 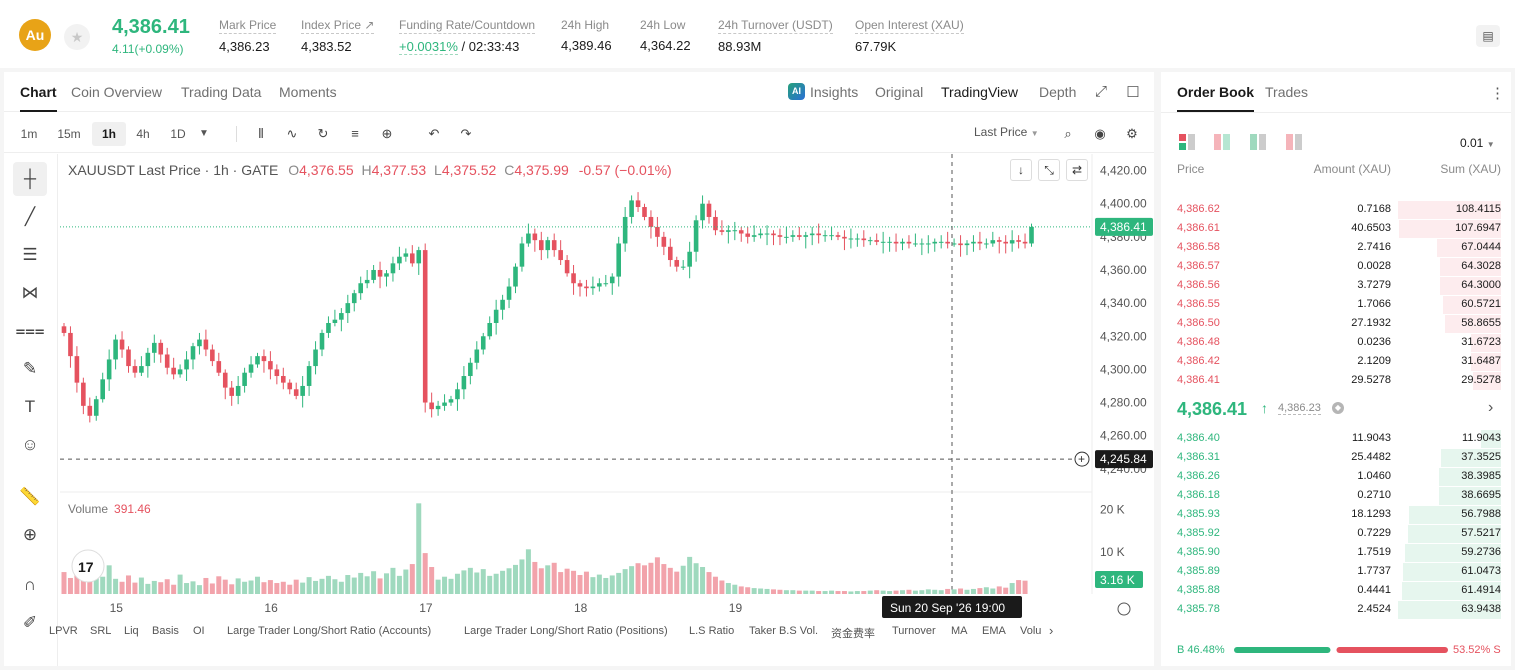 I want to click on text-icon: T, so click(x=30, y=406).